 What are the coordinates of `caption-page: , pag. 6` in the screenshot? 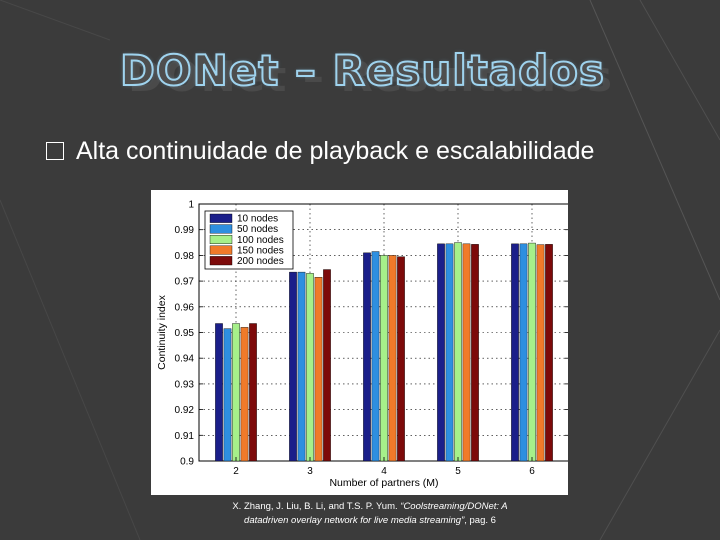 It's located at (480, 520).